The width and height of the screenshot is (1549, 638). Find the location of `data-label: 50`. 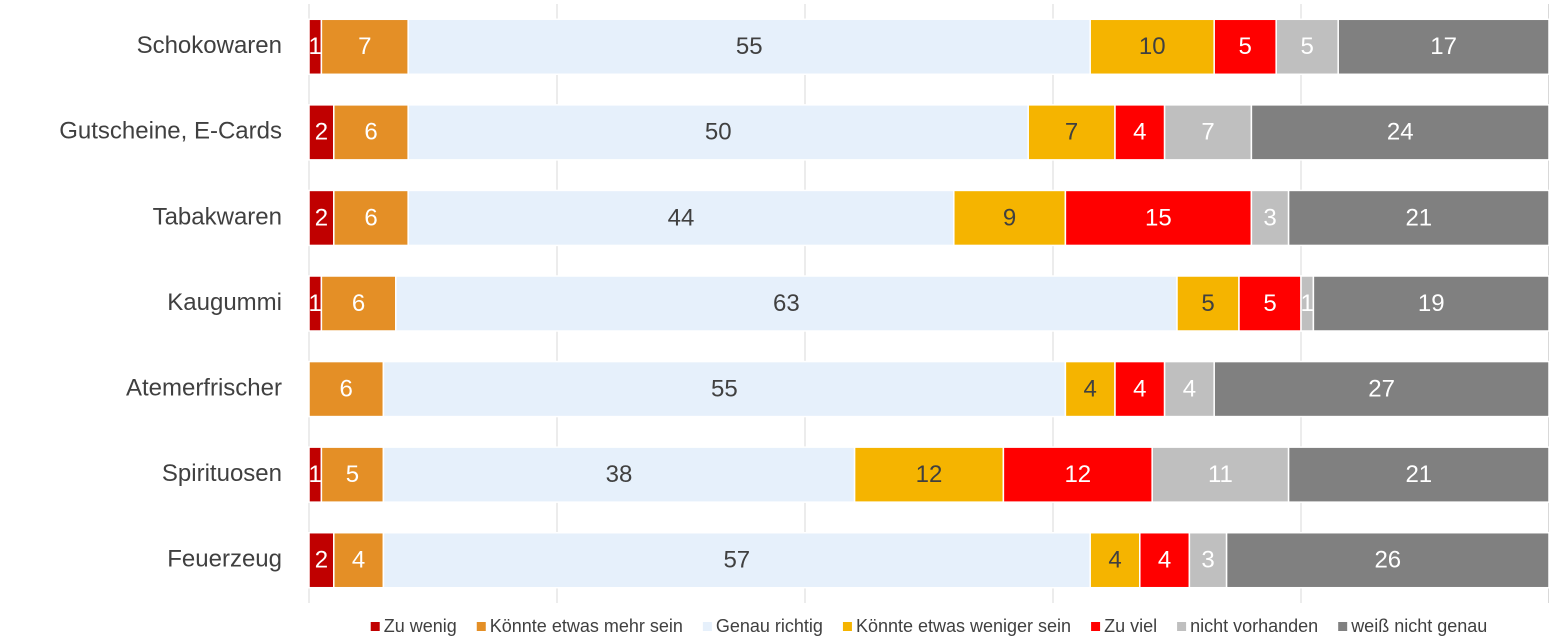

data-label: 50 is located at coordinates (718, 132).